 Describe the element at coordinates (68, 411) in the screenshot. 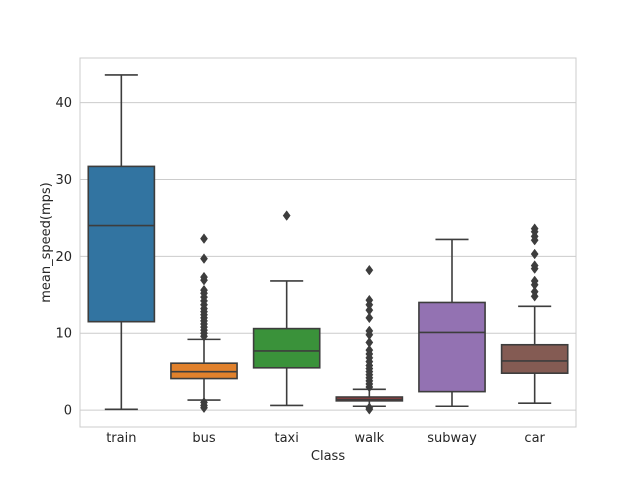

I see `y-tick-label: 0` at that location.